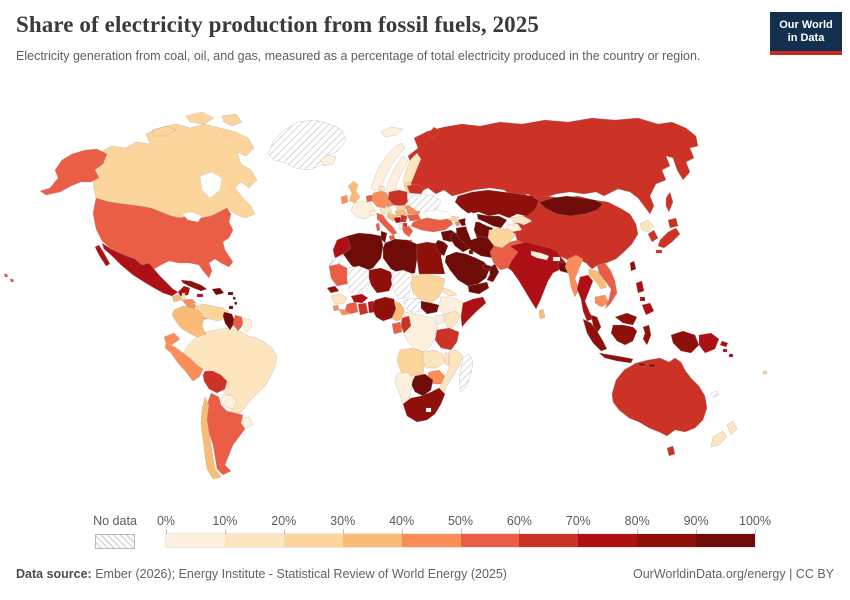  I want to click on country-australia: Australia — 60-70%, so click(659, 407).